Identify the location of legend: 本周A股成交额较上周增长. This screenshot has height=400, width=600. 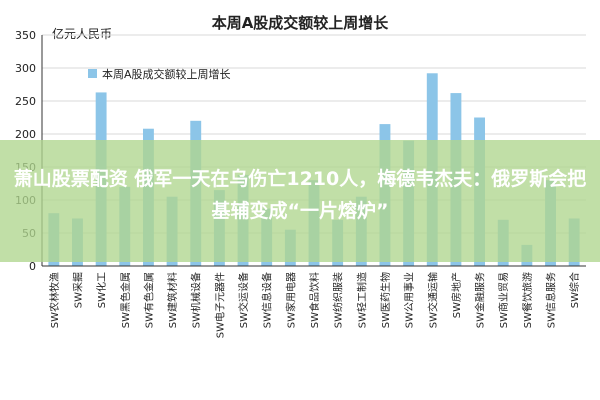
(159, 74).